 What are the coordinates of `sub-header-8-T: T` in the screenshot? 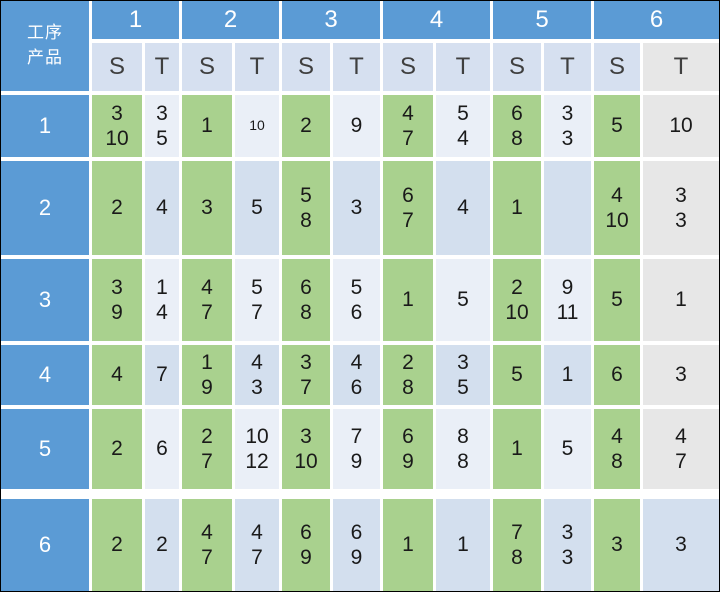 It's located at (463, 67).